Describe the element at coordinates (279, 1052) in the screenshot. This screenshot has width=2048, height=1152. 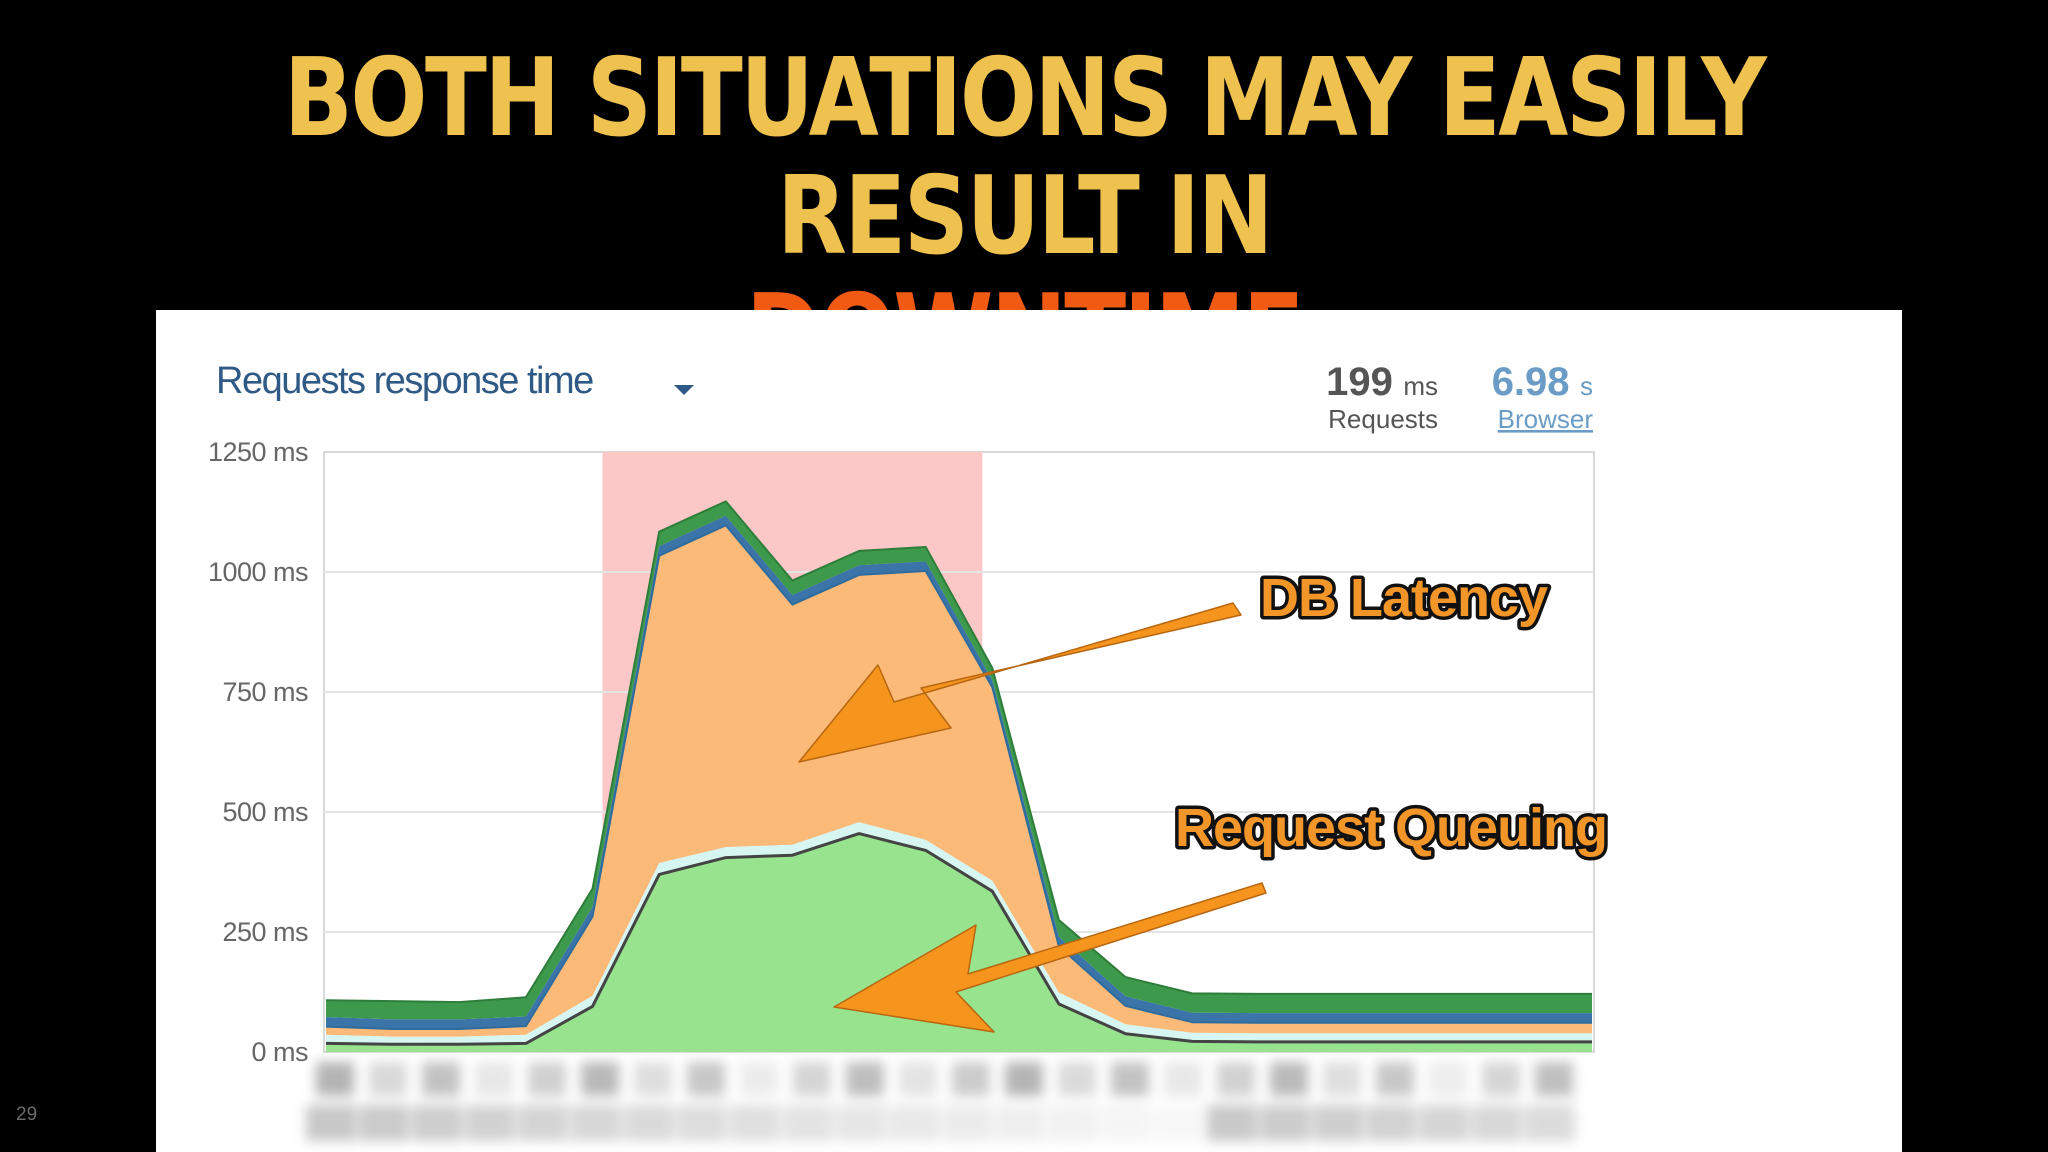
I see `y-tick-label: 0 ms` at that location.